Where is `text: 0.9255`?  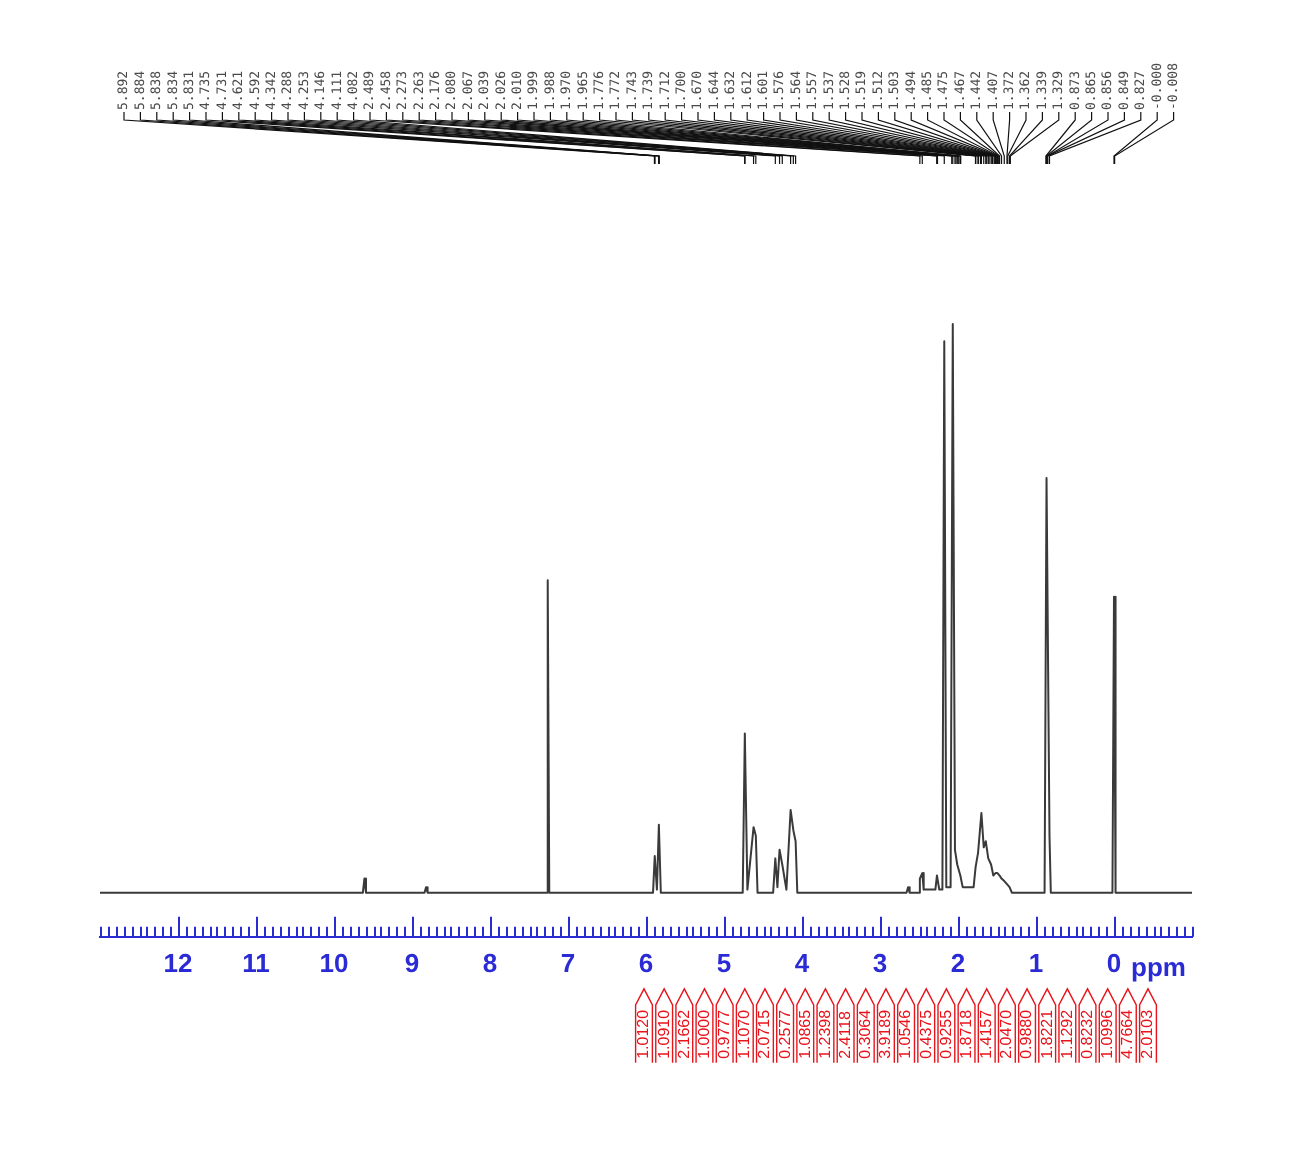 text: 0.9255 is located at coordinates (945, 1033).